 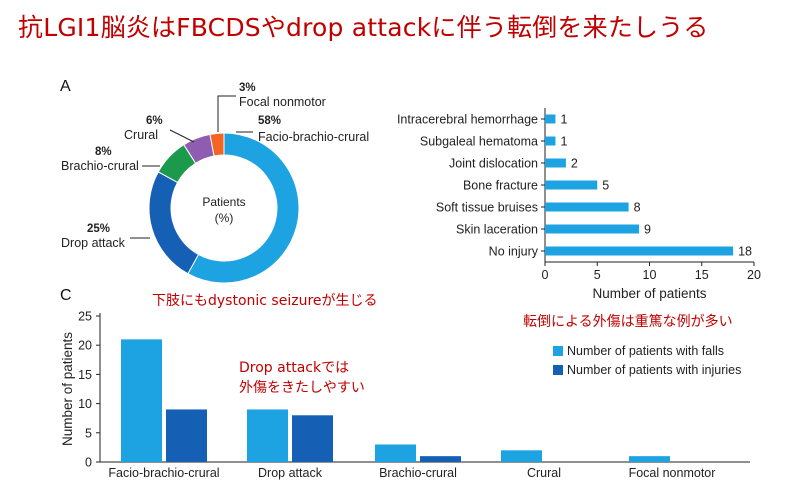 What do you see at coordinates (294, 368) in the screenshot?
I see `note-drop-attack-line1: Drop attackでは` at bounding box center [294, 368].